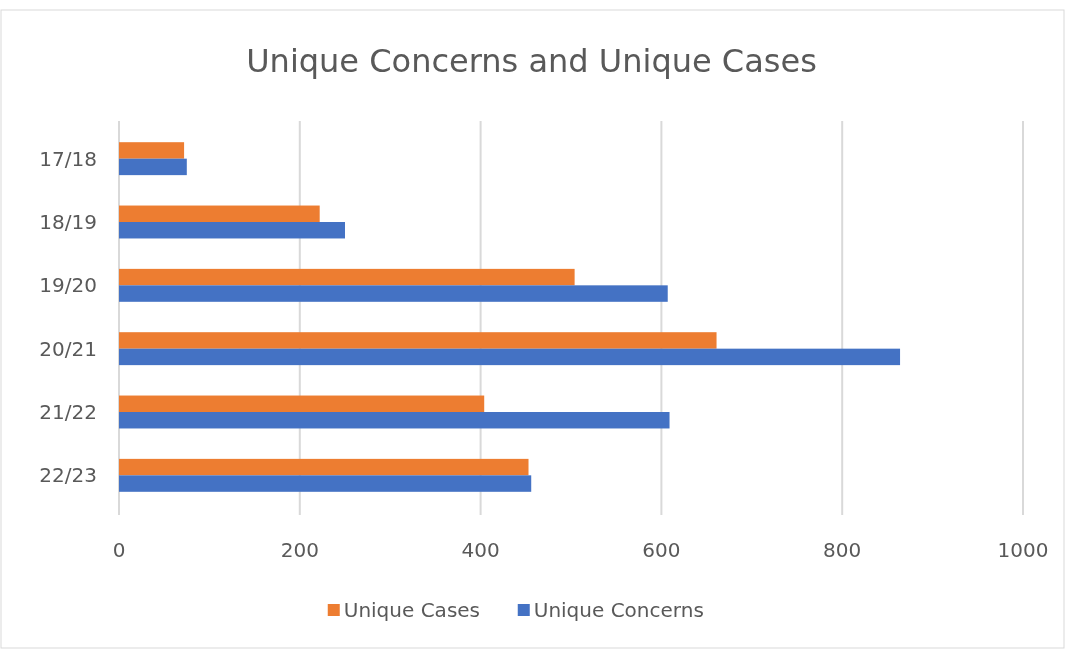  I want to click on x-tick-label: 600, so click(661, 550).